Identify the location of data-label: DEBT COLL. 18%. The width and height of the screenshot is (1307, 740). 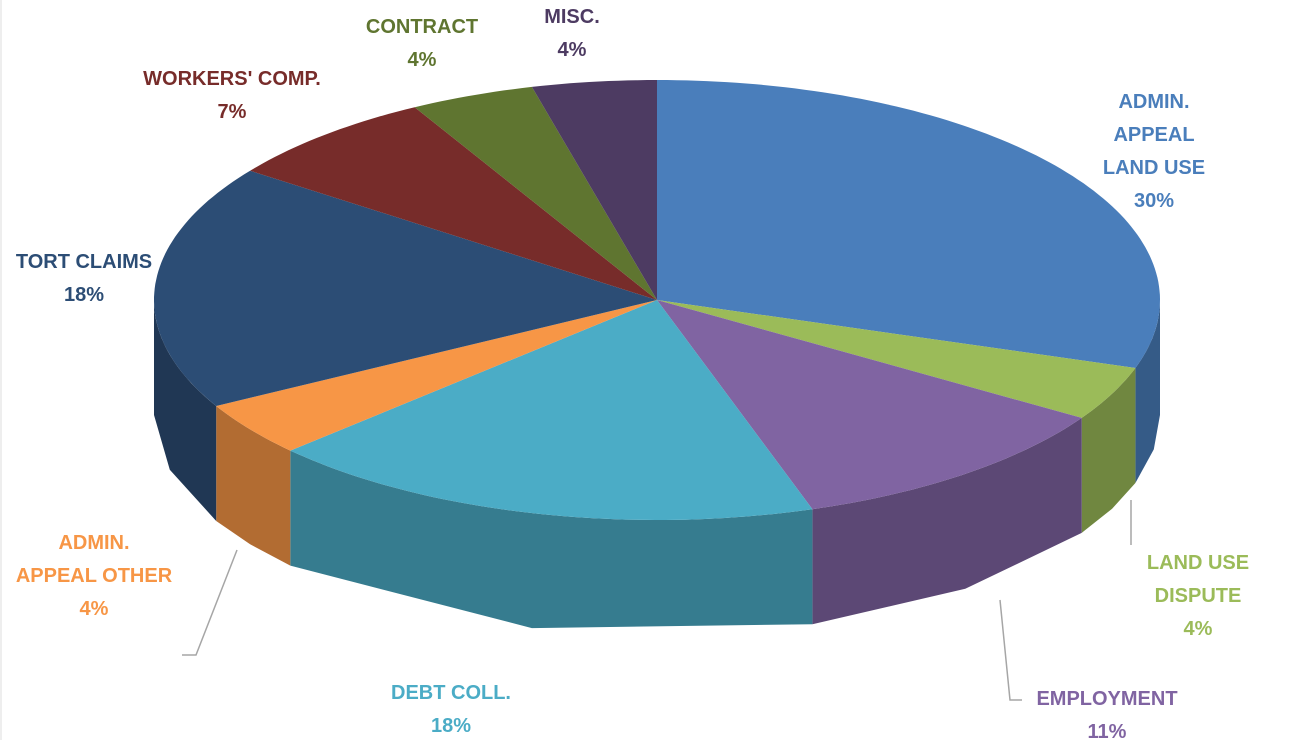
(451, 708).